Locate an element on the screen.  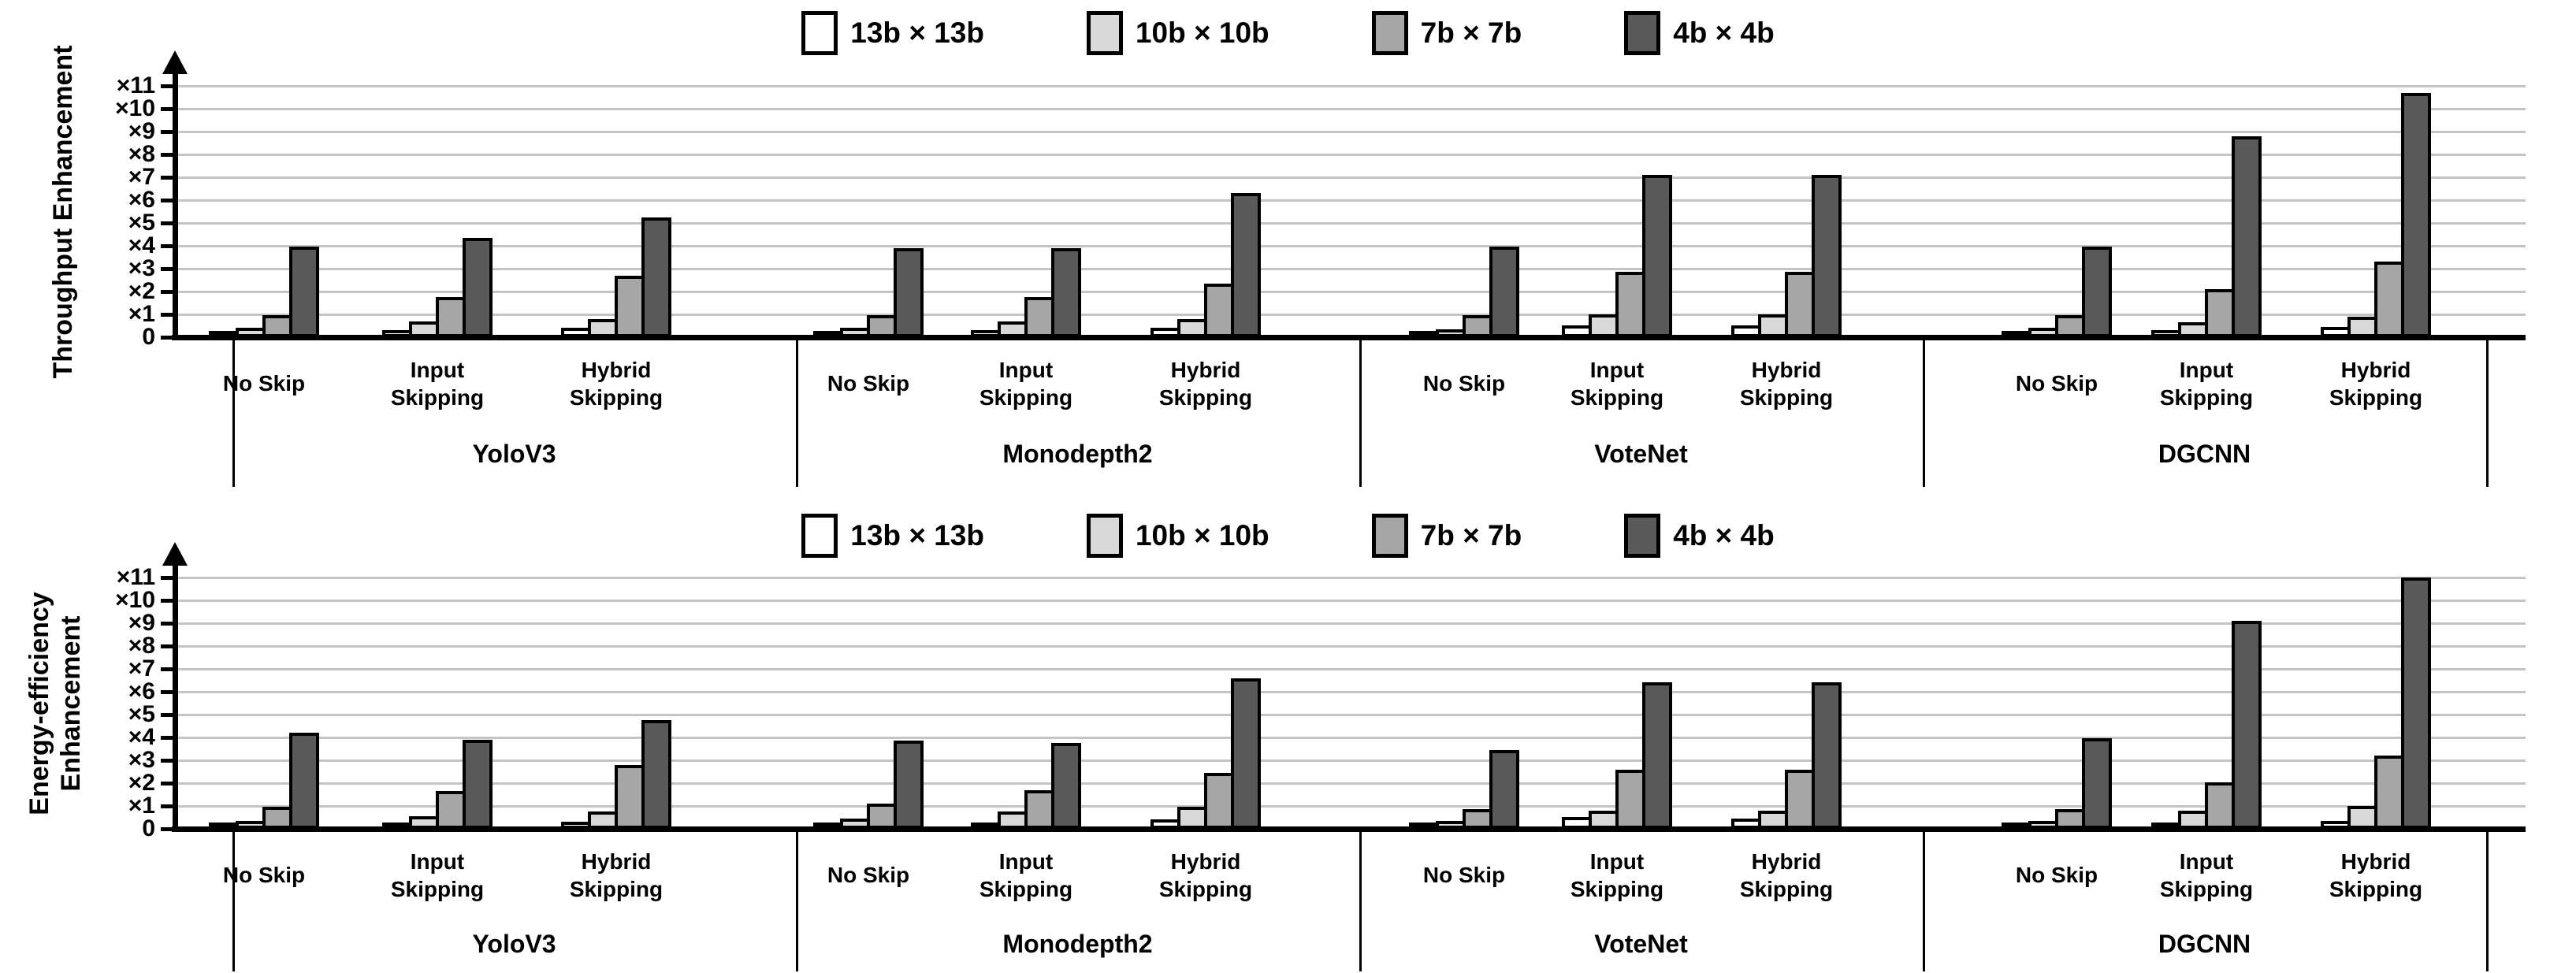
y-axis-tick-label: ×11 is located at coordinates (135, 577).